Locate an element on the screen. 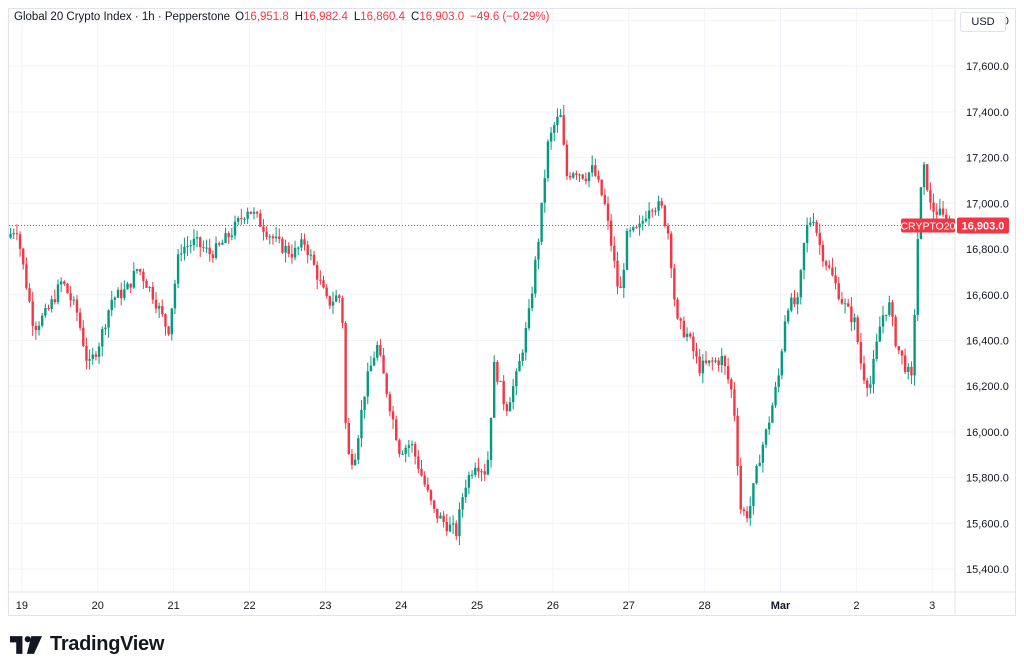  time-axis: 19 20 21 22 23 24 25 26 27 28 Mar 2 3 is located at coordinates (476, 606).